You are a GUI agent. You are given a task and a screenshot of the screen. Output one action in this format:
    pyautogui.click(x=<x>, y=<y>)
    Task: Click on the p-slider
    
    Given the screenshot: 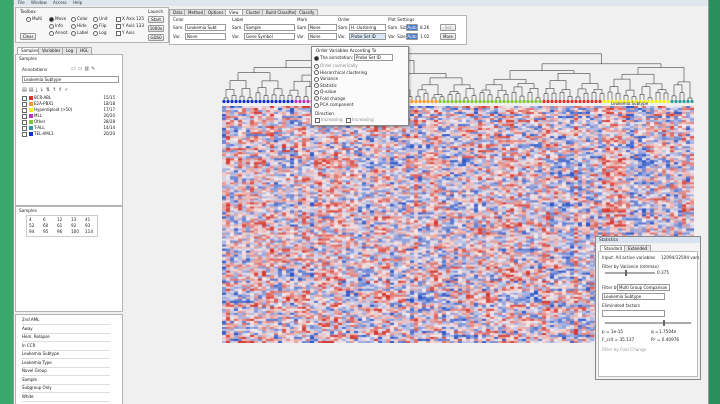 What is the action you would take?
    pyautogui.click(x=648, y=323)
    